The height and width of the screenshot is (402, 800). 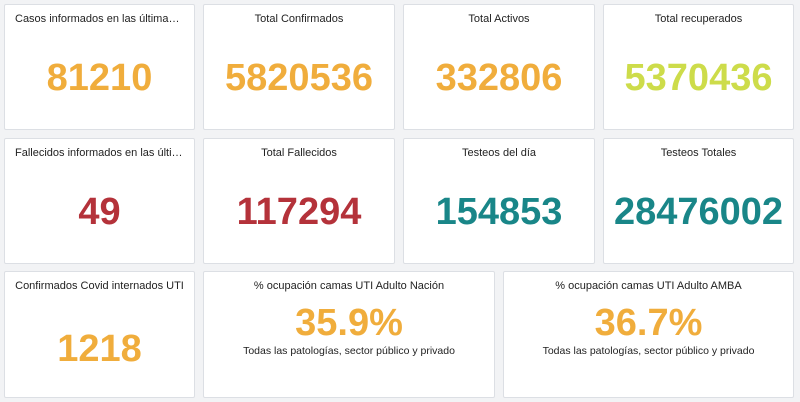 What do you see at coordinates (99, 349) in the screenshot?
I see `card-value: 1218` at bounding box center [99, 349].